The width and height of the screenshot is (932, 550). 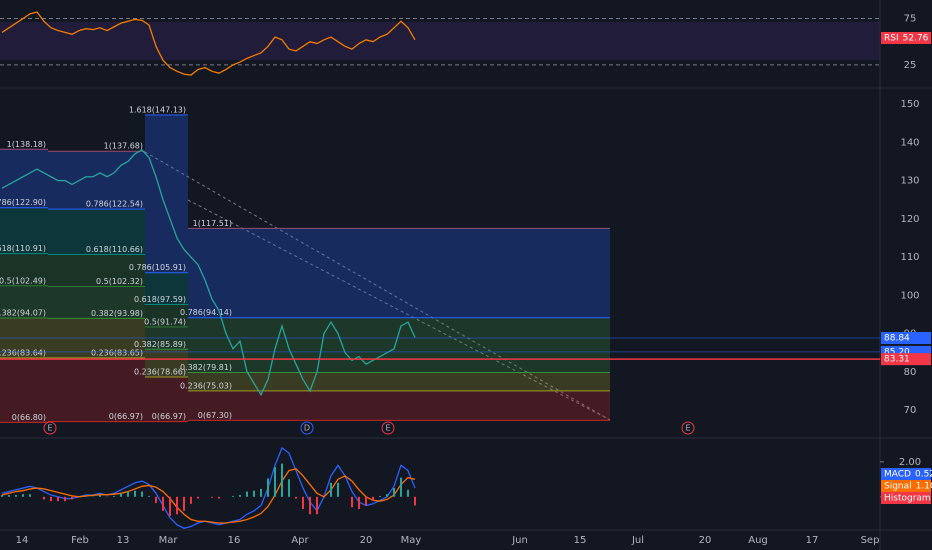 What do you see at coordinates (705, 540) in the screenshot?
I see `x-tick-label: 20` at bounding box center [705, 540].